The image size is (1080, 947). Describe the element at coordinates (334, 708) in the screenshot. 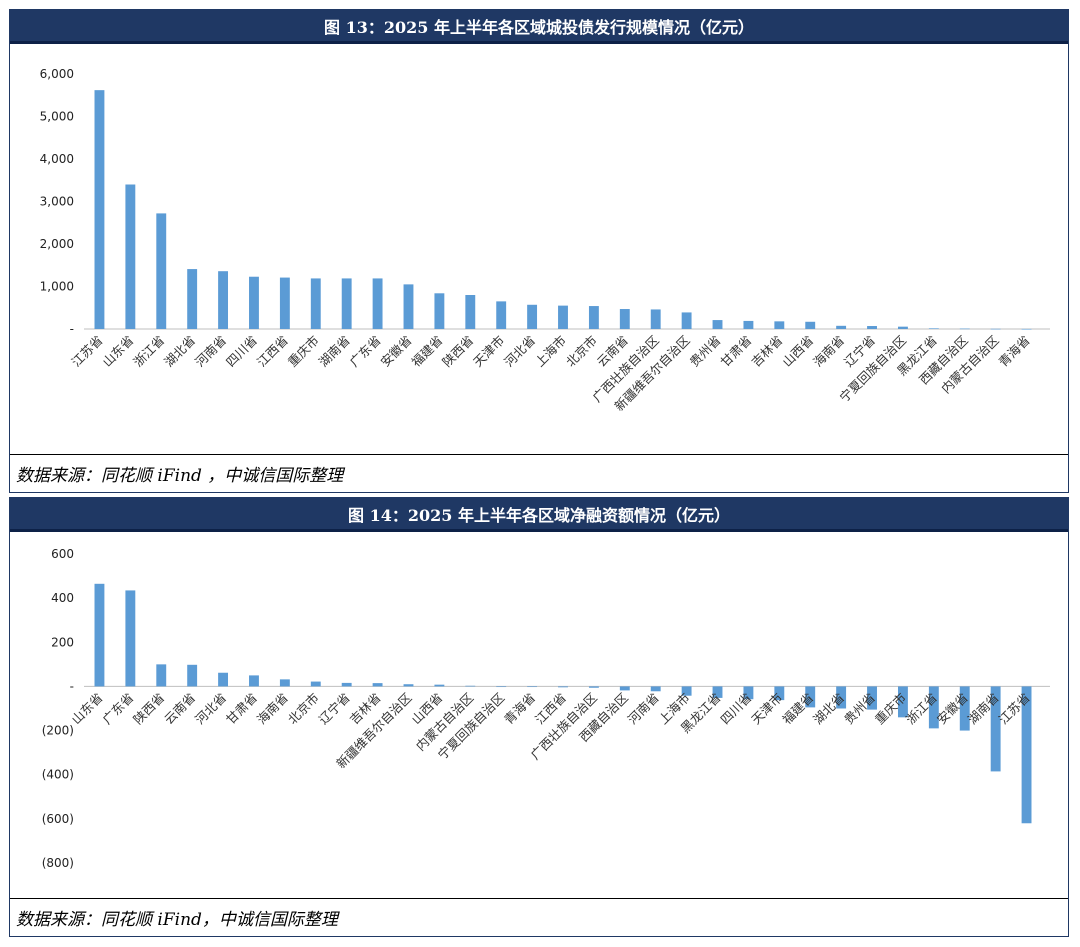

I see `x-tick-label: 辽宁省` at that location.